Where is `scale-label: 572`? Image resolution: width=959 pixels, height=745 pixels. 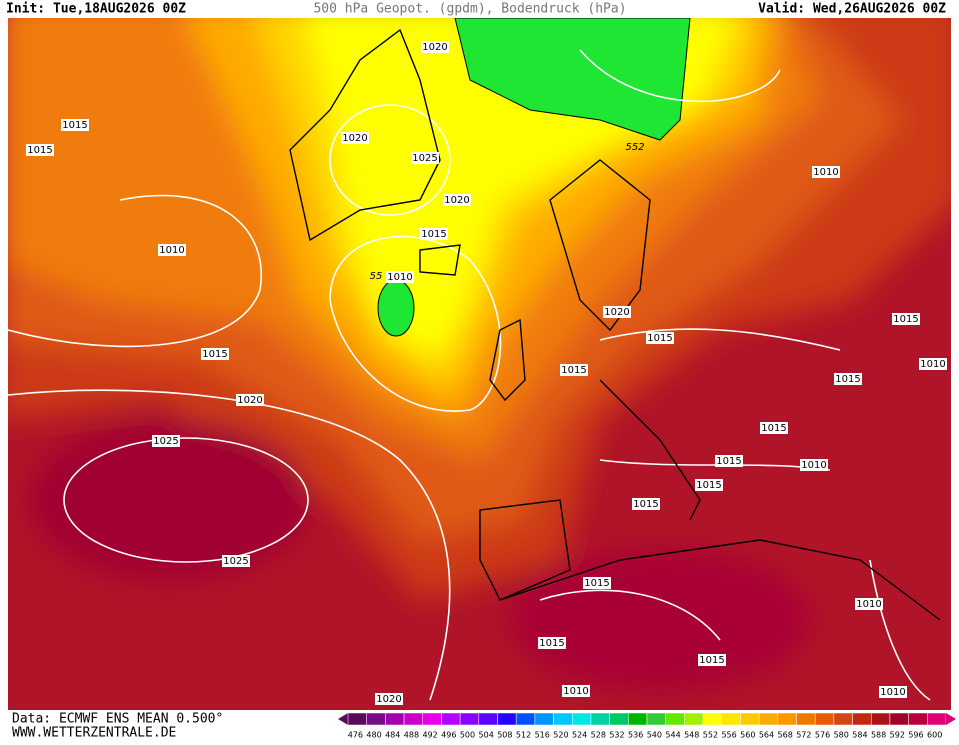
scale-label: 572 is located at coordinates (803, 735).